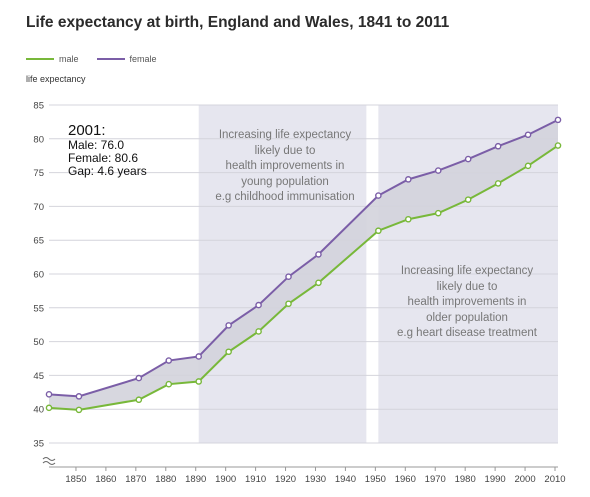 The image size is (590, 497). Describe the element at coordinates (105, 479) in the screenshot. I see `x-tick-label: 1860` at that location.